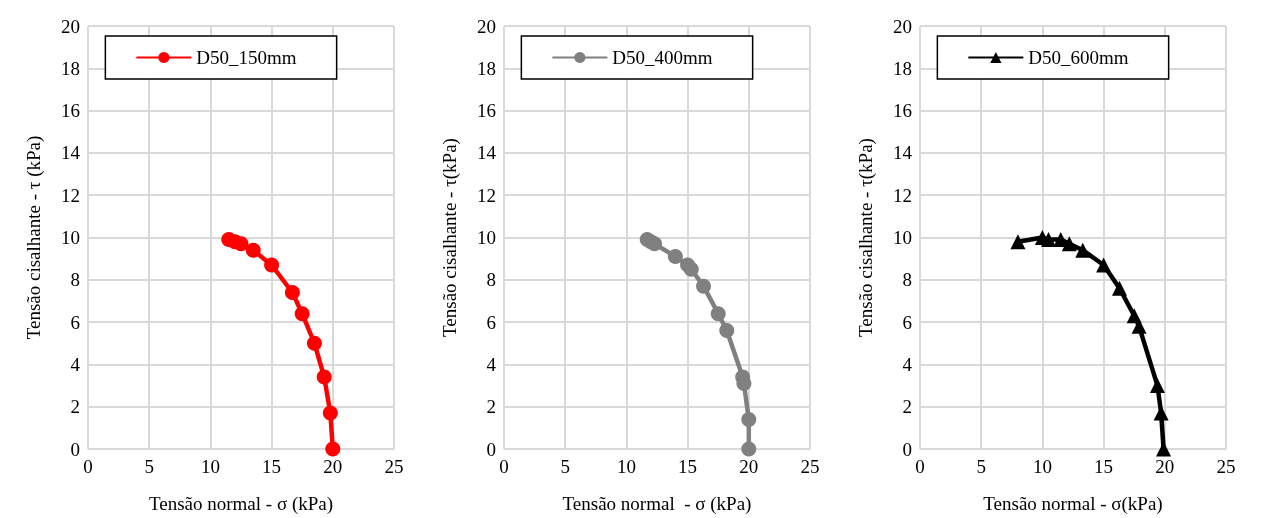 The image size is (1266, 518). Describe the element at coordinates (246, 57) in the screenshot. I see `legend-label: D50_150mm` at that location.